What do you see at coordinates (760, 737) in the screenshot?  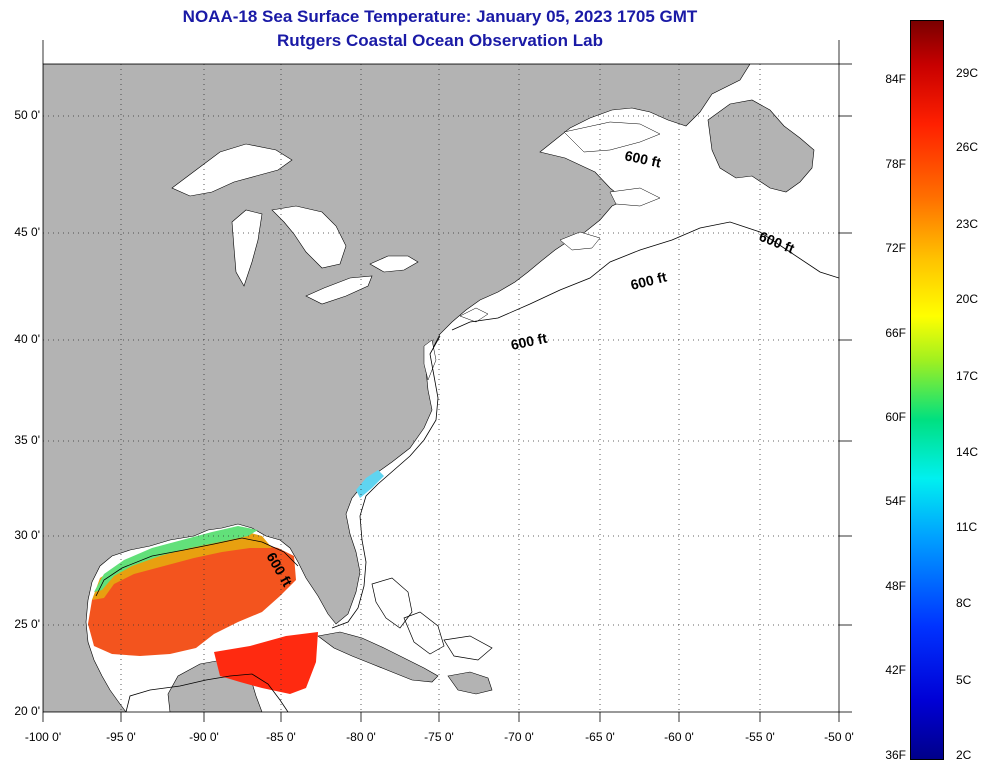 I see `lon-label-55: -55 0'` at bounding box center [760, 737].